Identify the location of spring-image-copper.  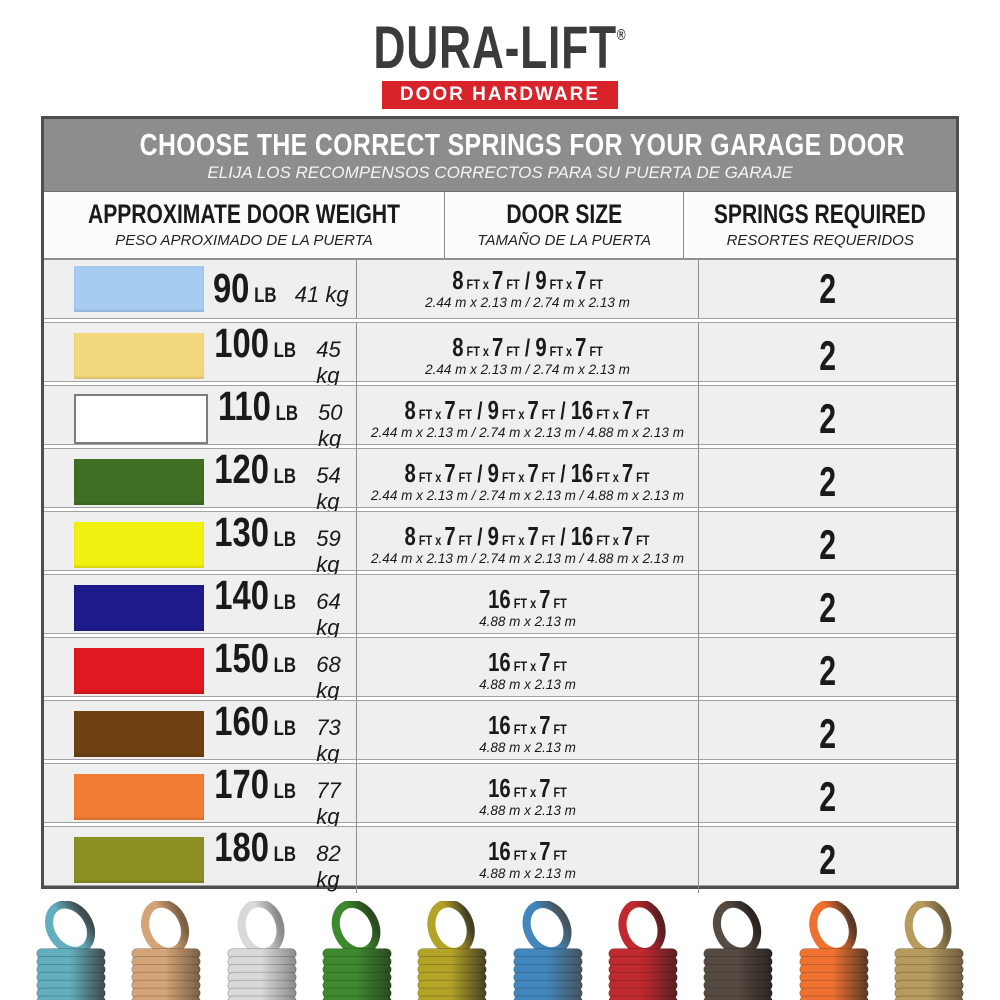
(166, 950).